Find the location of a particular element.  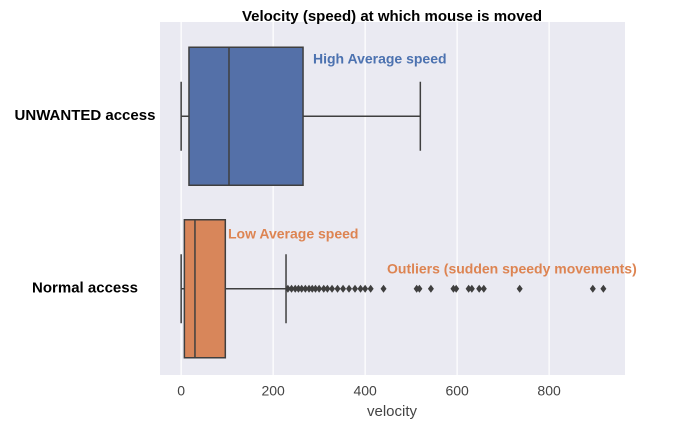

category-label: Normal access is located at coordinates (85, 288).